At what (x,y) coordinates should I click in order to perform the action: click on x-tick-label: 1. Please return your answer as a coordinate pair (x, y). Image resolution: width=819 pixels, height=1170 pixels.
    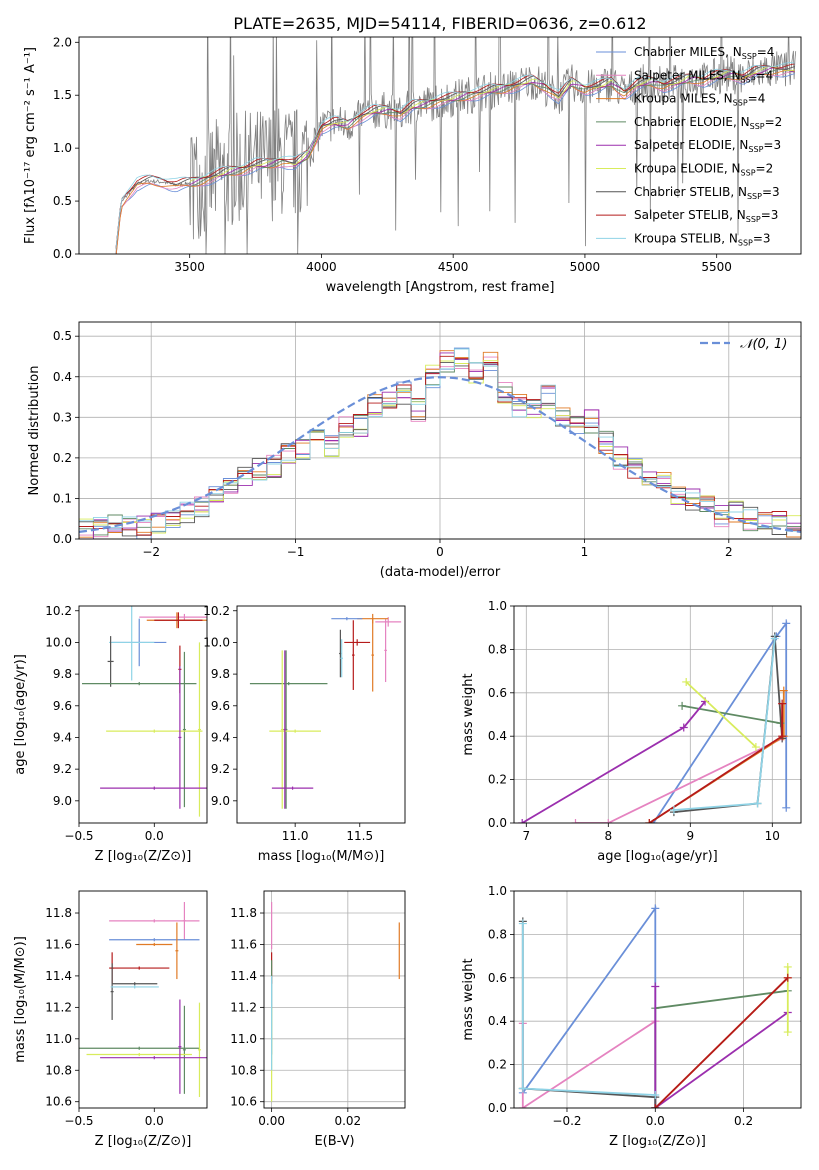
    Looking at the image, I should click on (585, 552).